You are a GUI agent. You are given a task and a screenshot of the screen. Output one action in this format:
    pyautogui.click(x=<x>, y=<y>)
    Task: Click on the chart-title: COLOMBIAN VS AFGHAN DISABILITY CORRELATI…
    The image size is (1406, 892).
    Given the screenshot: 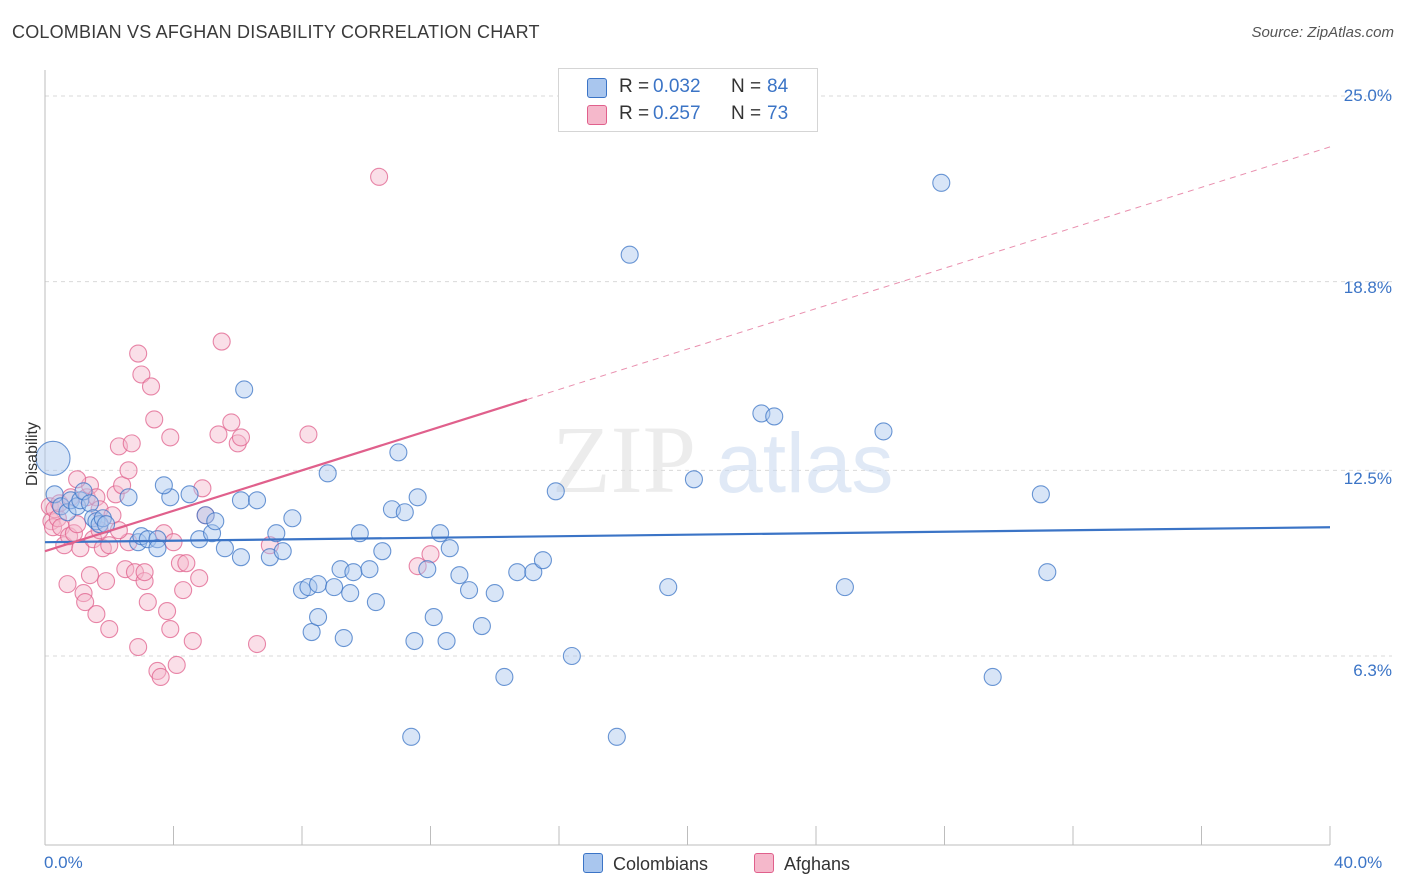 What is the action you would take?
    pyautogui.click(x=276, y=32)
    